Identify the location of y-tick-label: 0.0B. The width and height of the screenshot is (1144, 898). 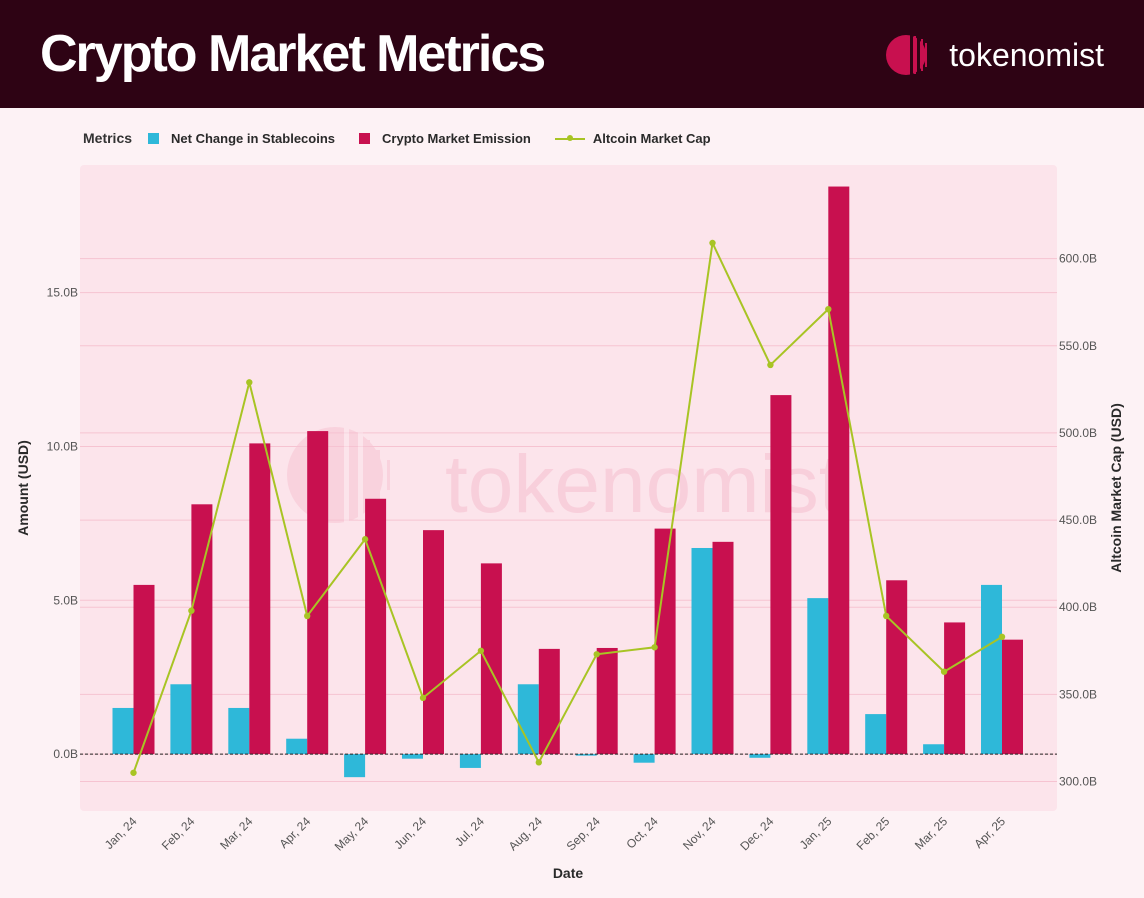
(65, 754).